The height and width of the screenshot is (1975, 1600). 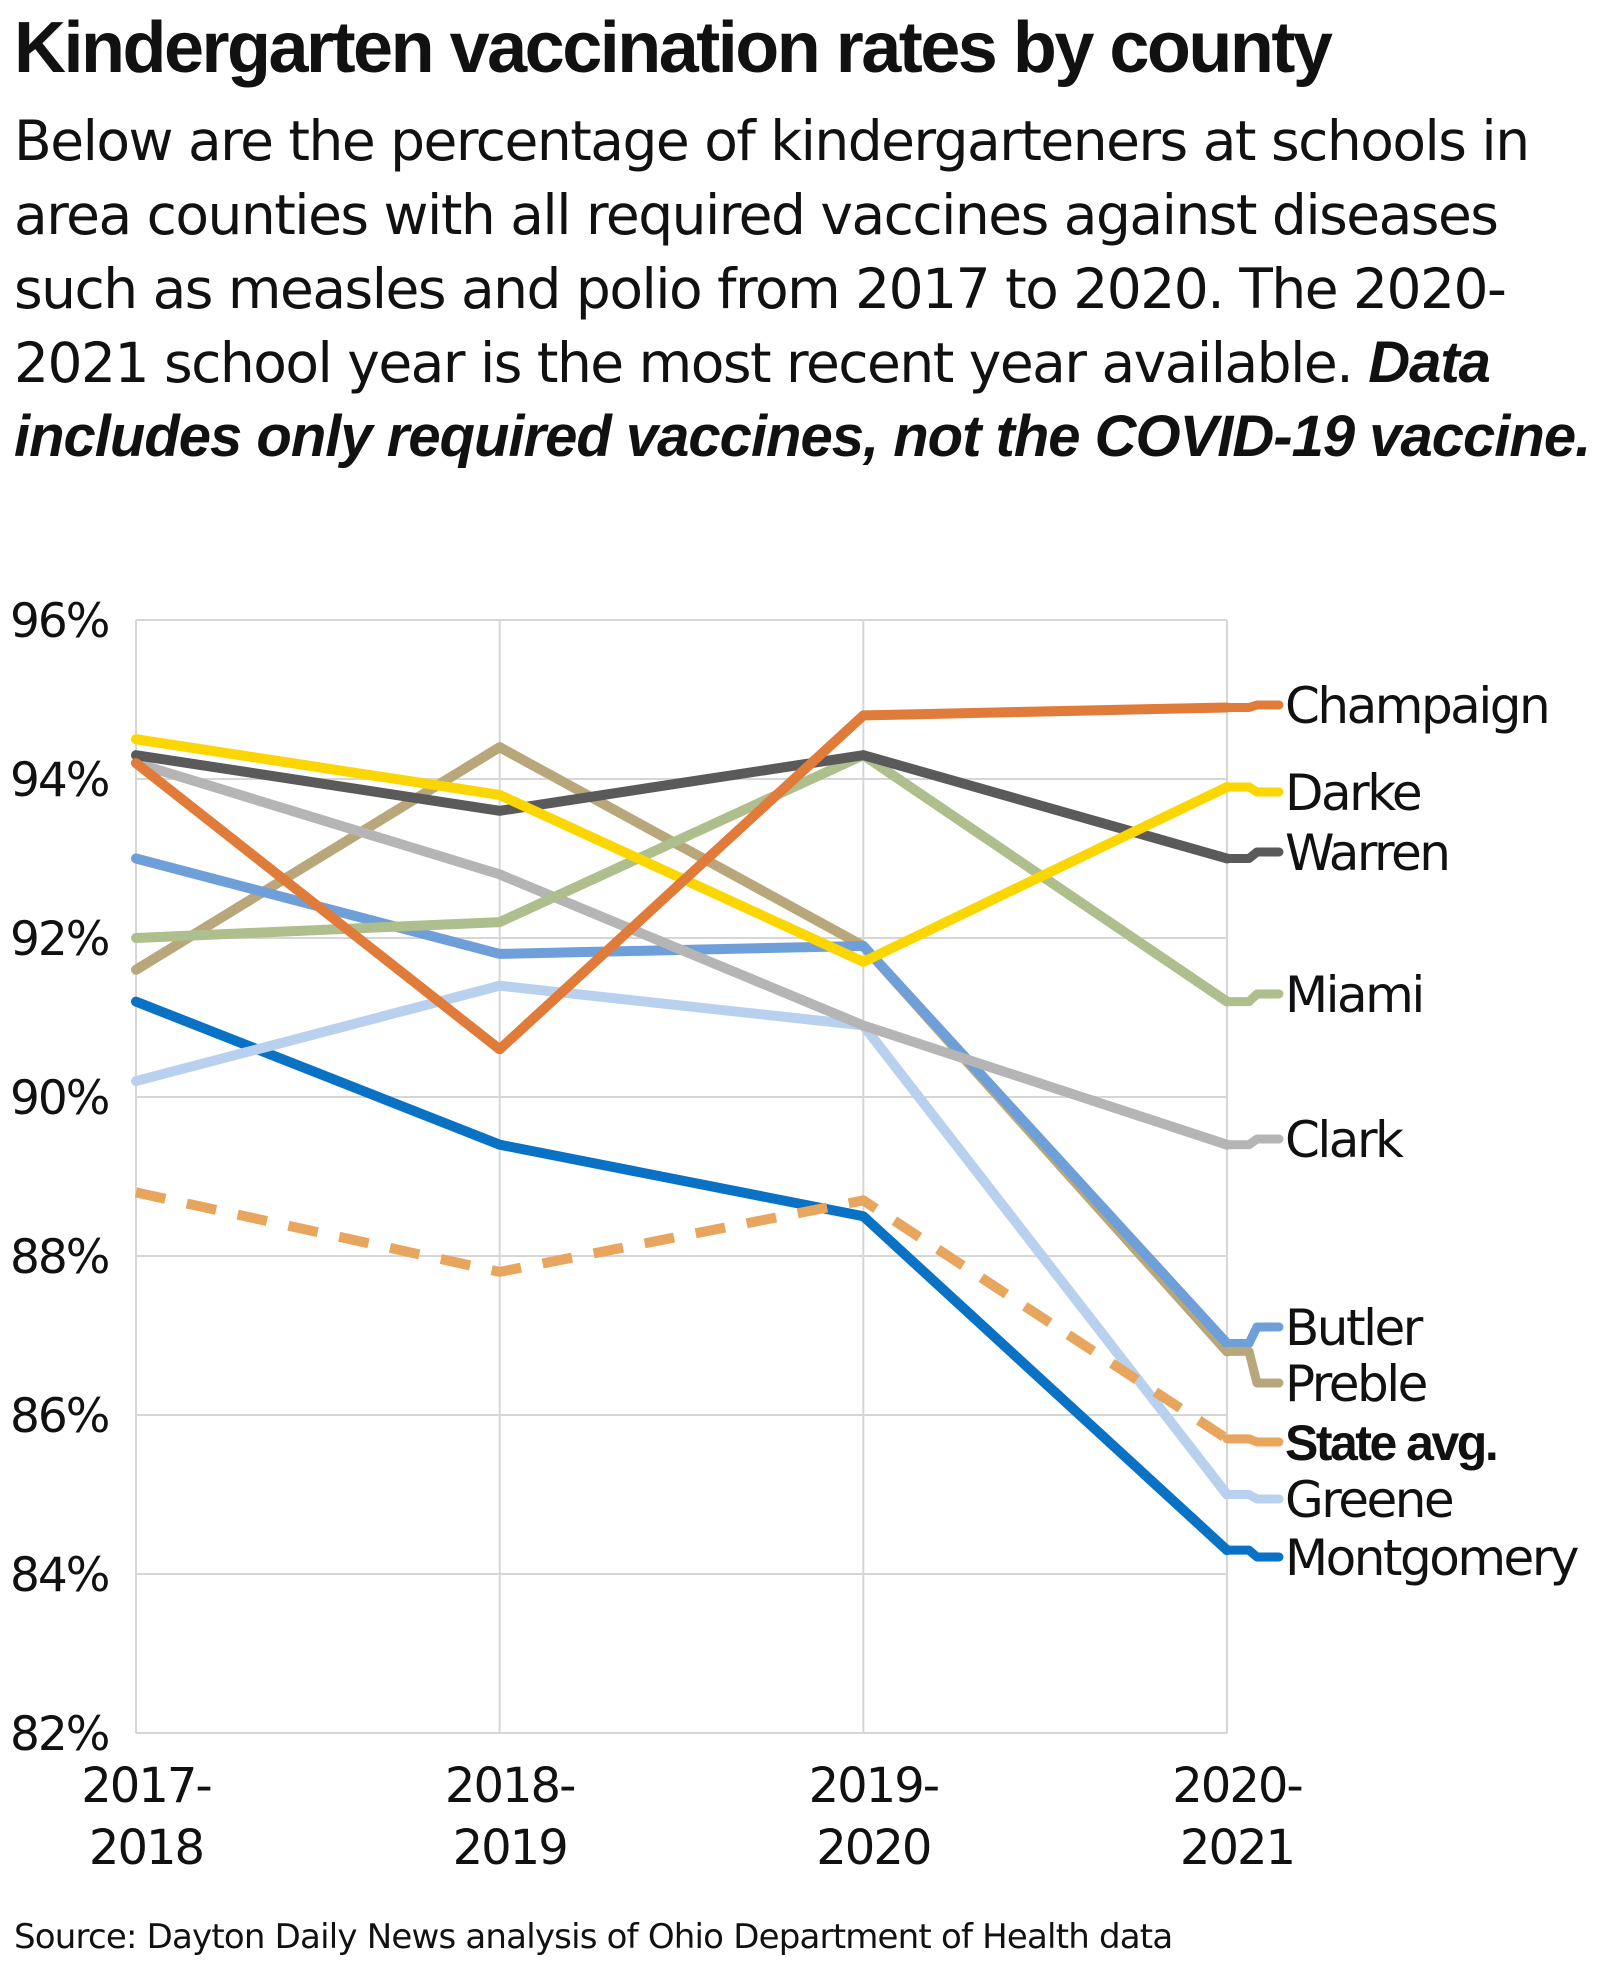 I want to click on y-tick-label: 88%, so click(x=59, y=1257).